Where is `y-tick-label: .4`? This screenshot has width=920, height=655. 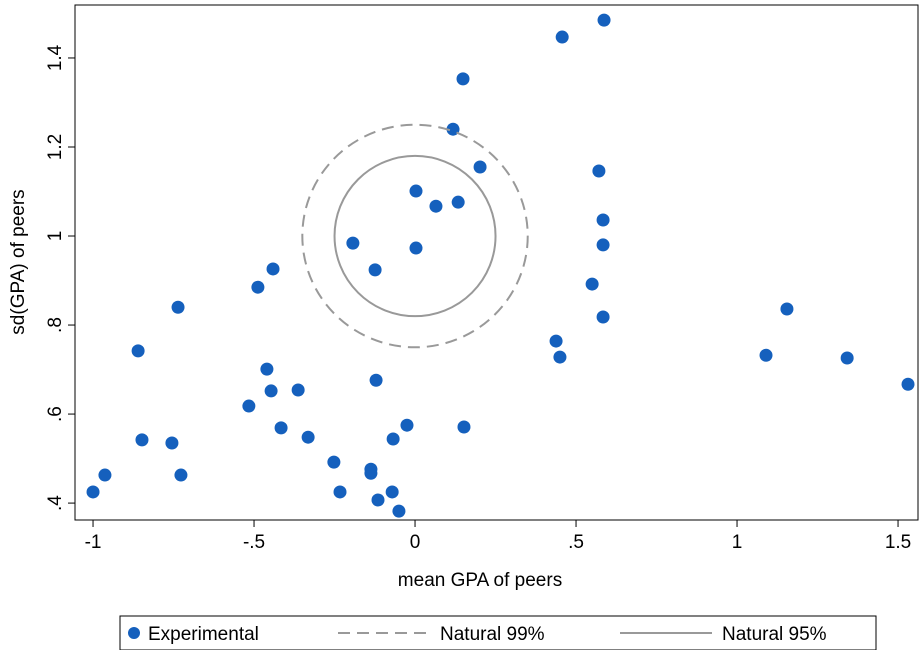 y-tick-label: .4 is located at coordinates (55, 503).